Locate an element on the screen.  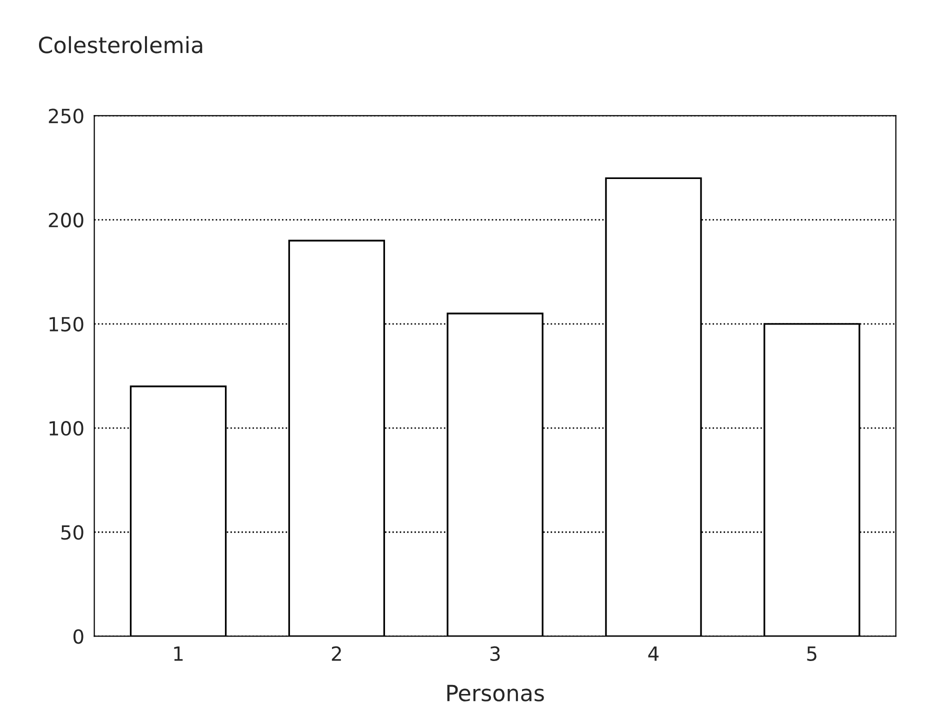
x-tick-label: 2 is located at coordinates (336, 653).